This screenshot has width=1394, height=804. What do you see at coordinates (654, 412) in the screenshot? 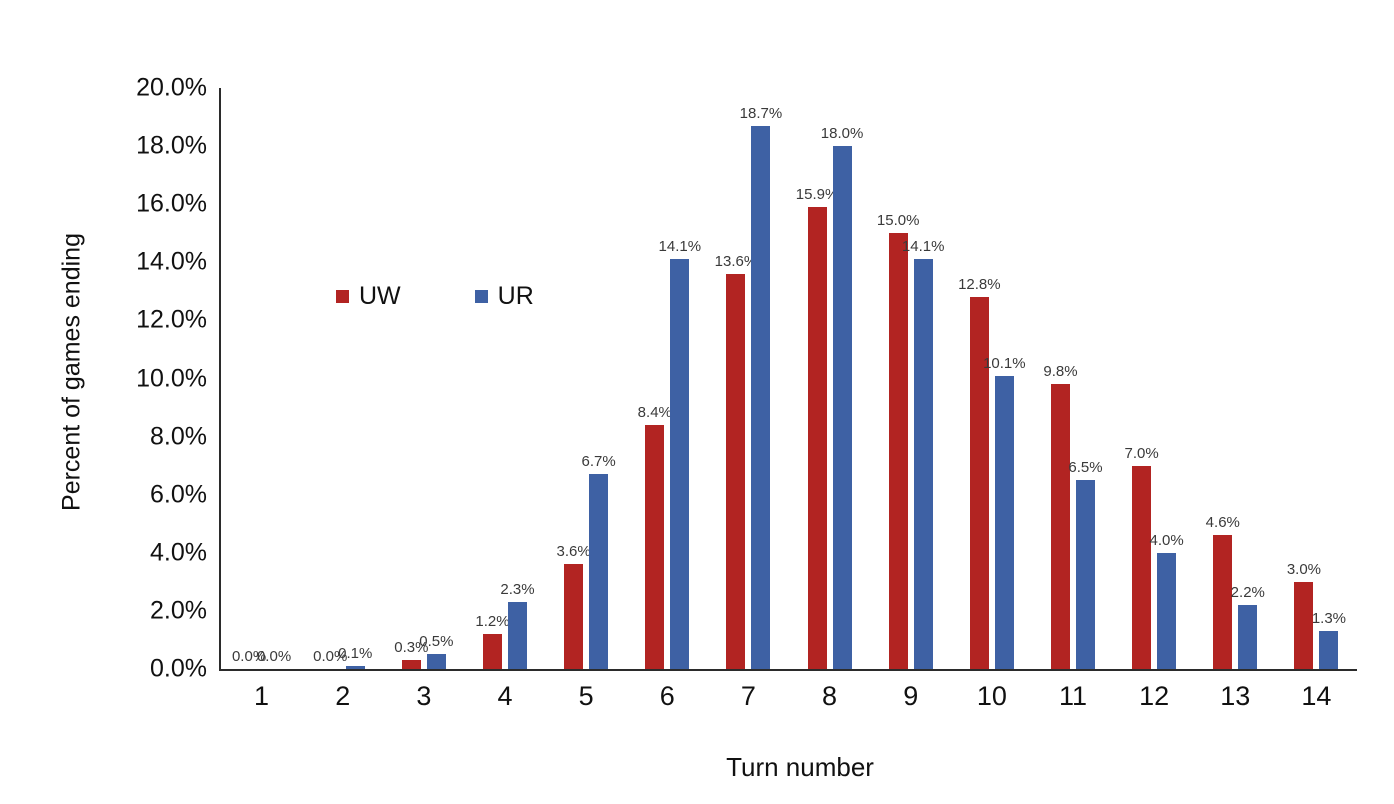
I see `bar-value-label-uw: 8.4%` at bounding box center [654, 412].